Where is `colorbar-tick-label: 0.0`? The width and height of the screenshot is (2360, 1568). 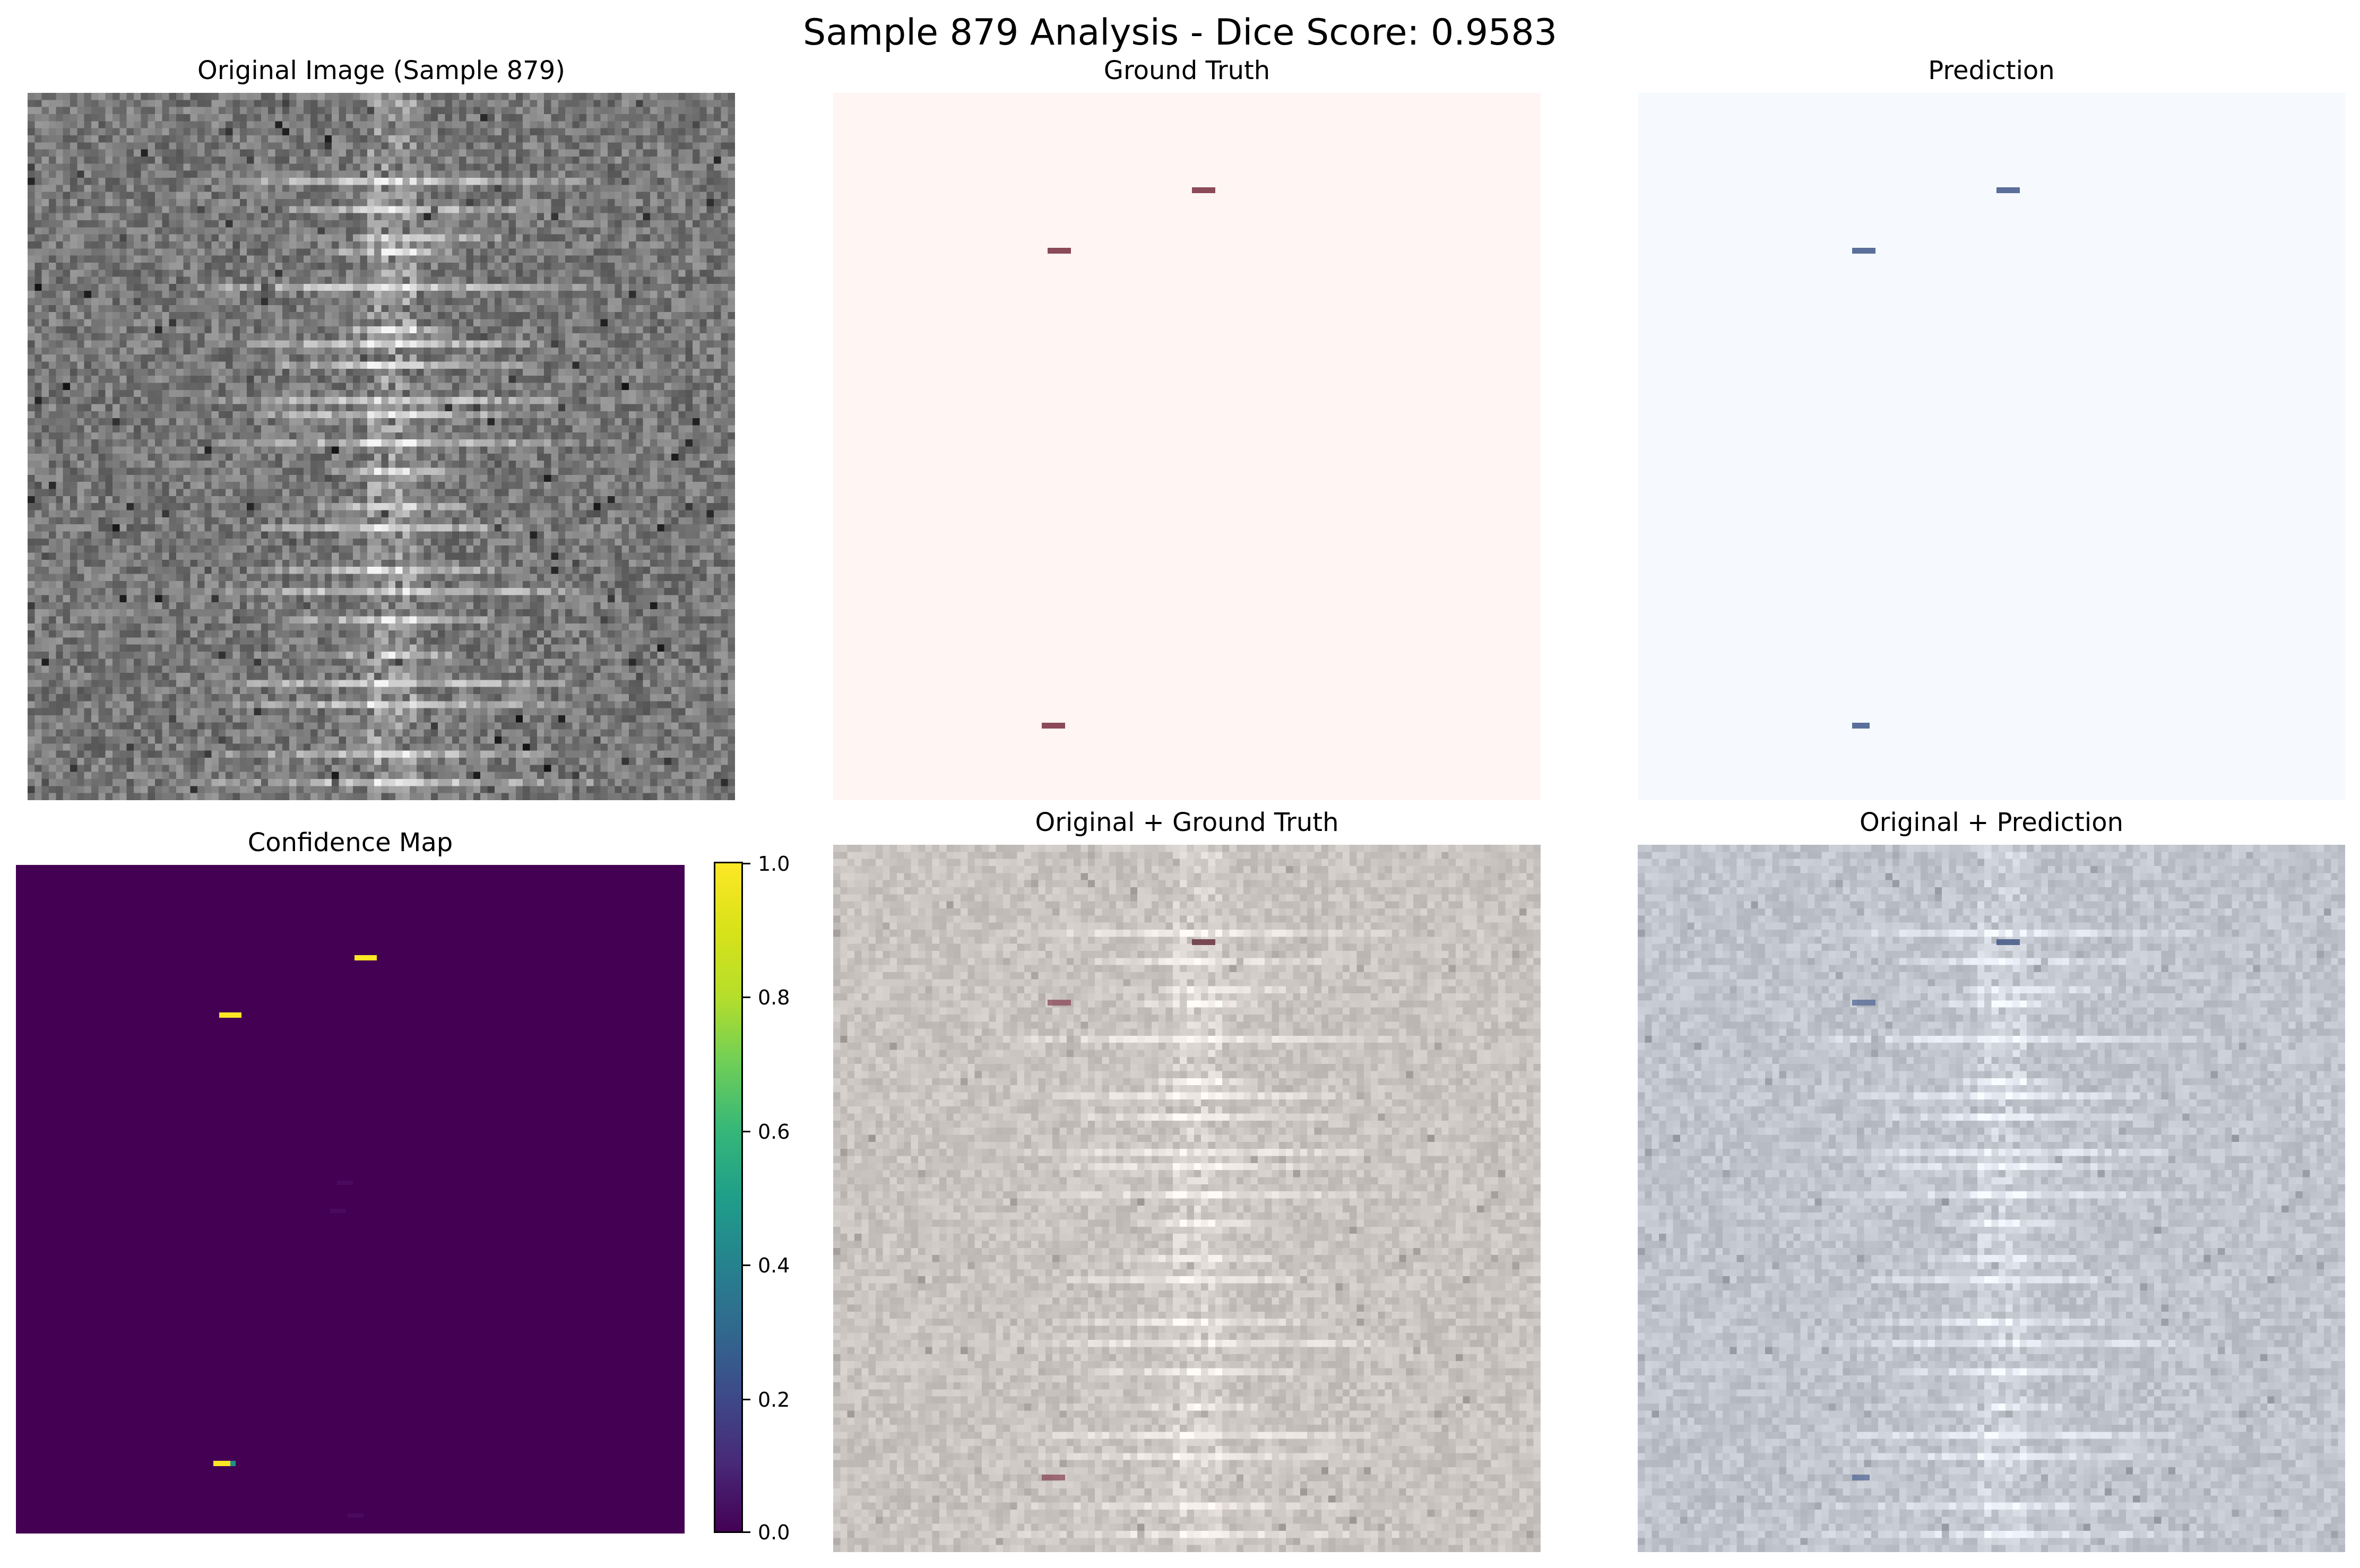 colorbar-tick-label: 0.0 is located at coordinates (774, 1532).